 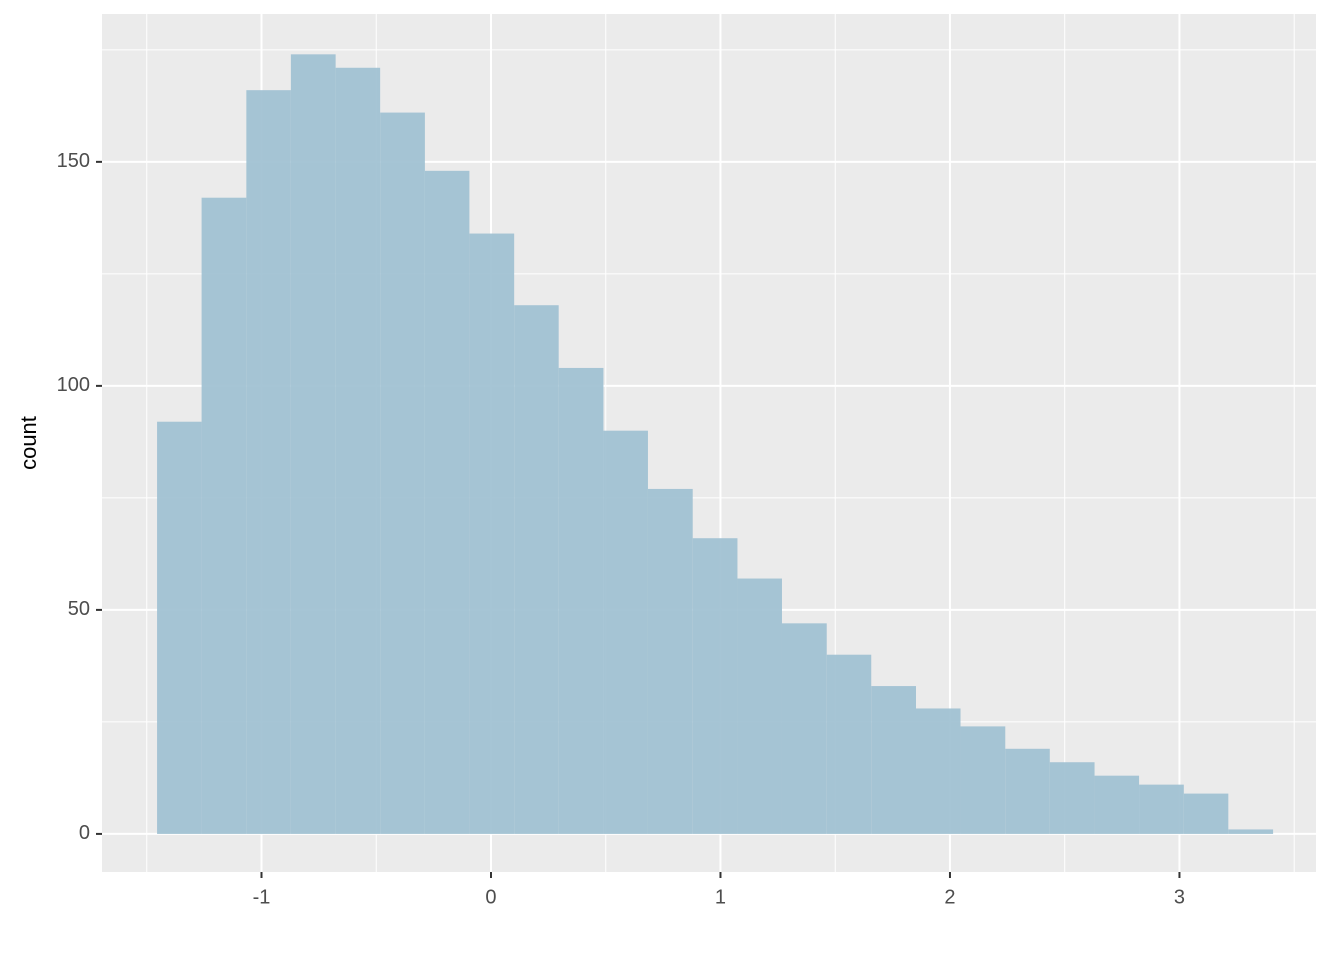 What do you see at coordinates (262, 897) in the screenshot?
I see `x-tick-label: -1` at bounding box center [262, 897].